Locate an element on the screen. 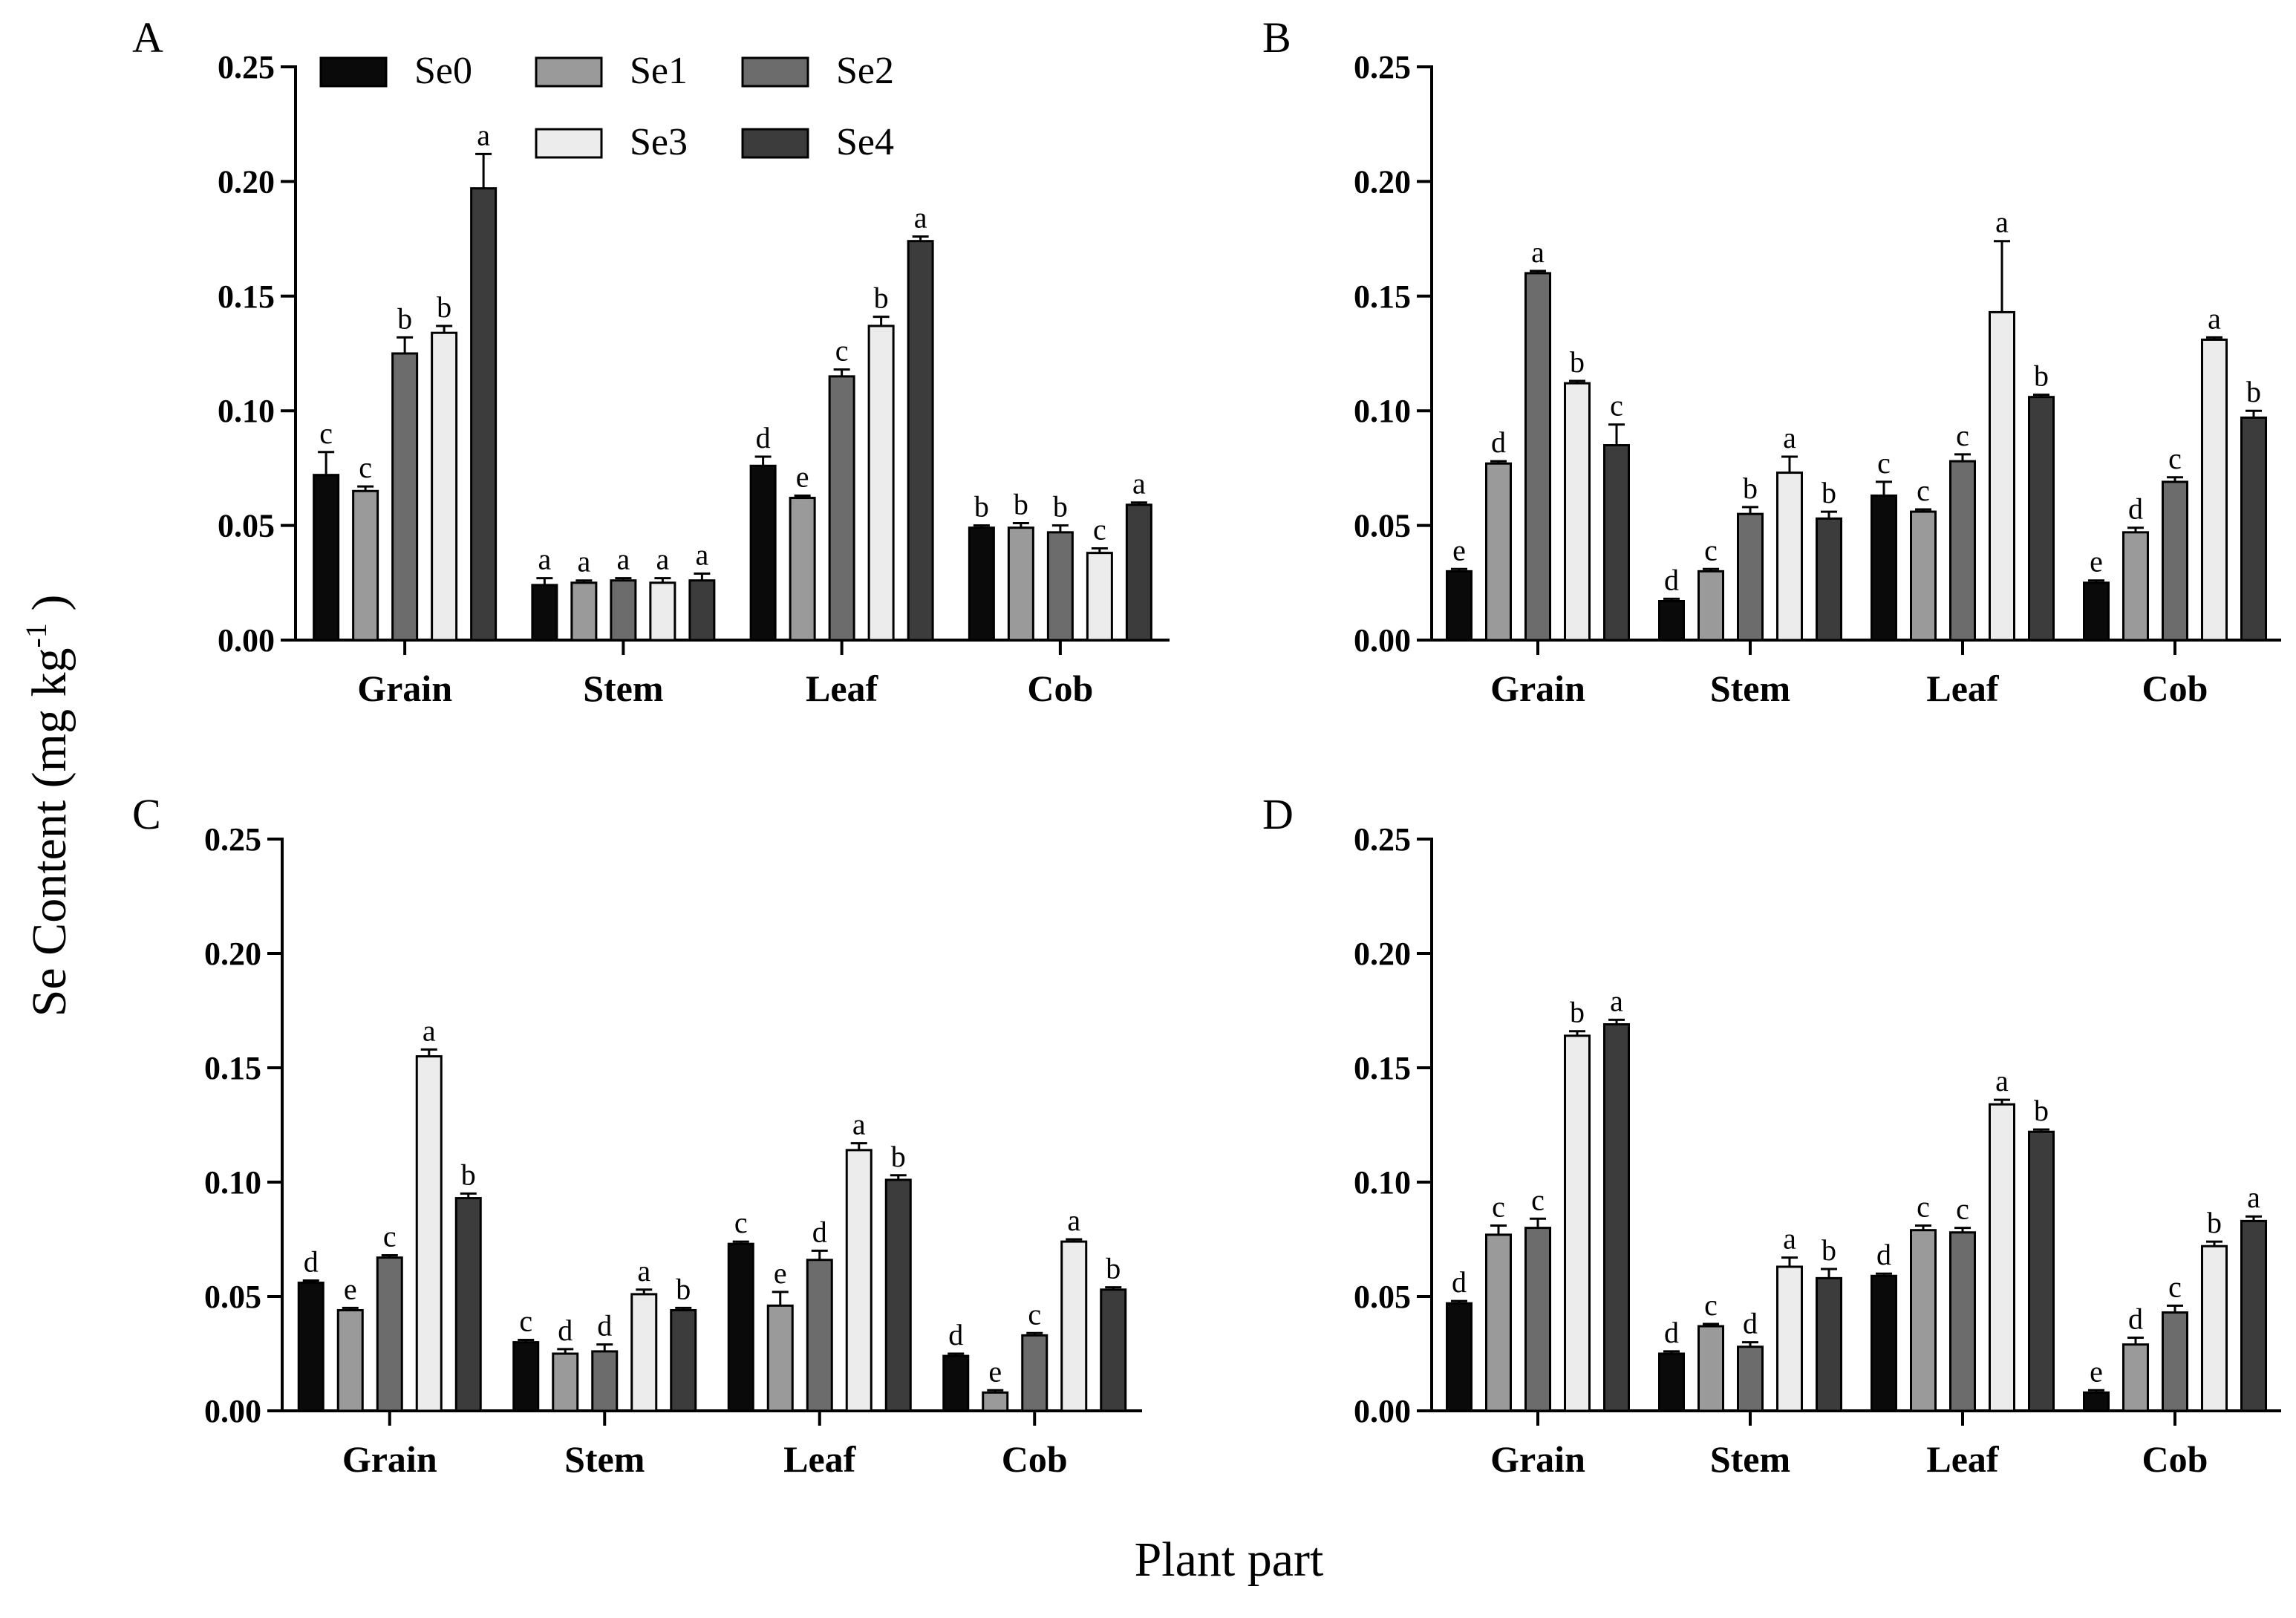  panel-d-bar-cob-se0 is located at coordinates (2096, 1402).